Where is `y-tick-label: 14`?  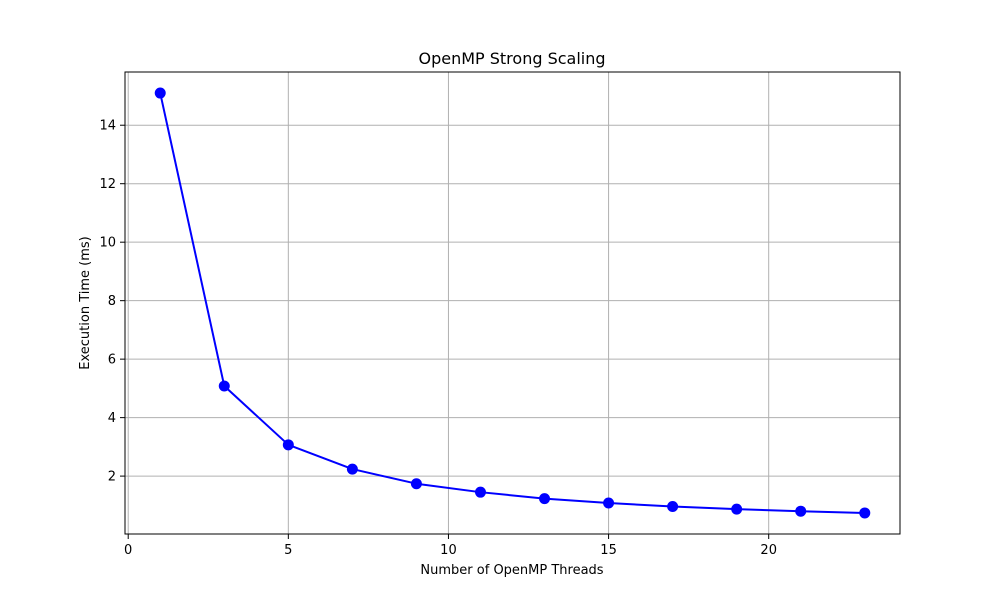 y-tick-label: 14 is located at coordinates (107, 126).